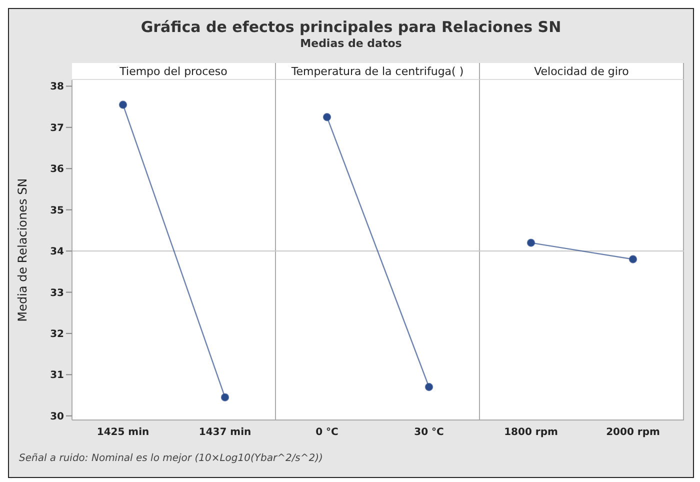  I want to click on text: Gráfica de efectos principales para Relaciones SN, so click(351, 27).